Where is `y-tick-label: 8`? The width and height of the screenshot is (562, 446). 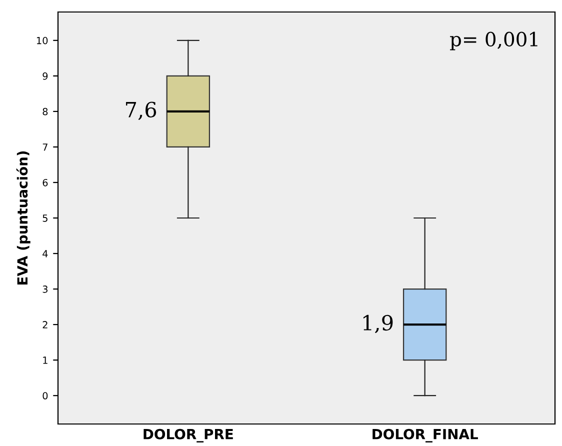 y-tick-label: 8 is located at coordinates (45, 112).